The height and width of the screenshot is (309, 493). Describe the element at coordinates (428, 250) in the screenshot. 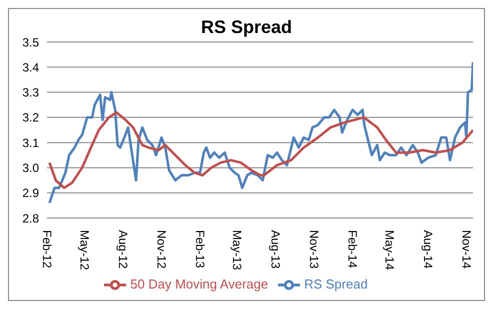

I see `x-tick-label: Aug-14` at that location.